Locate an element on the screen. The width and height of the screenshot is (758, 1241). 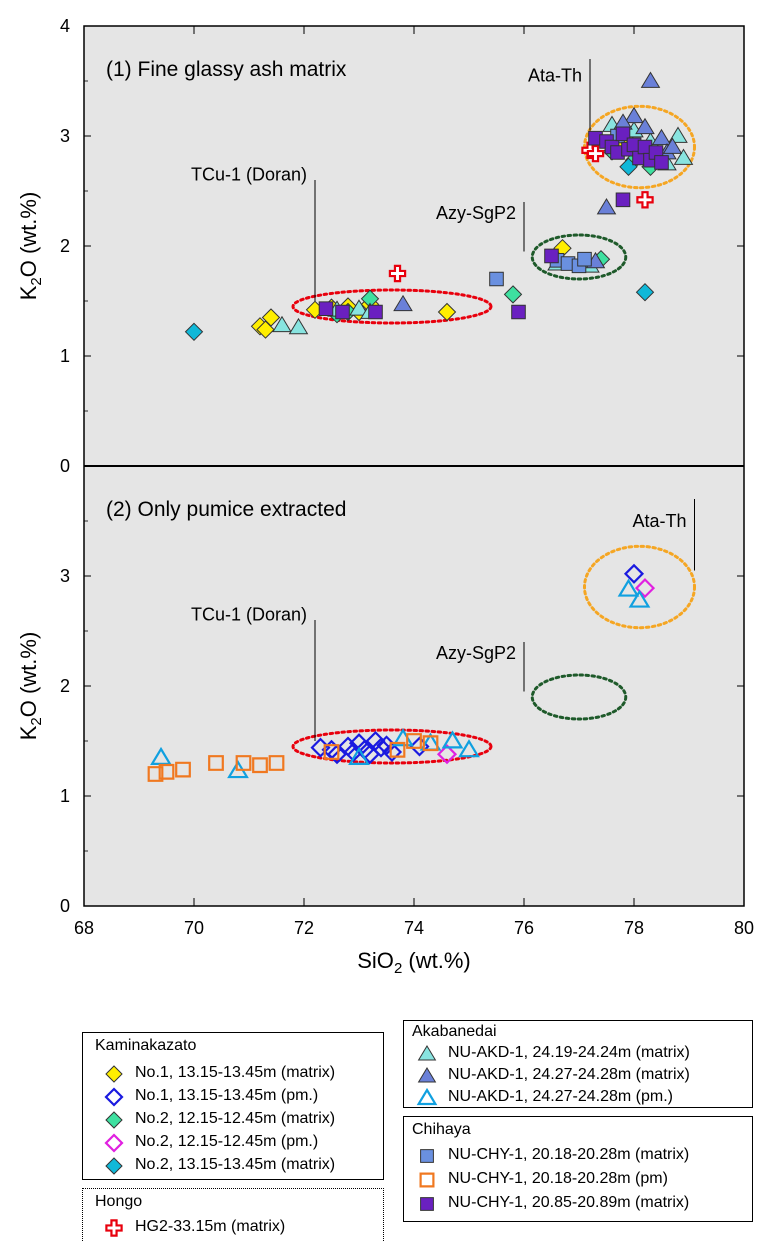
ellipse-ata-th is located at coordinates (639, 587).